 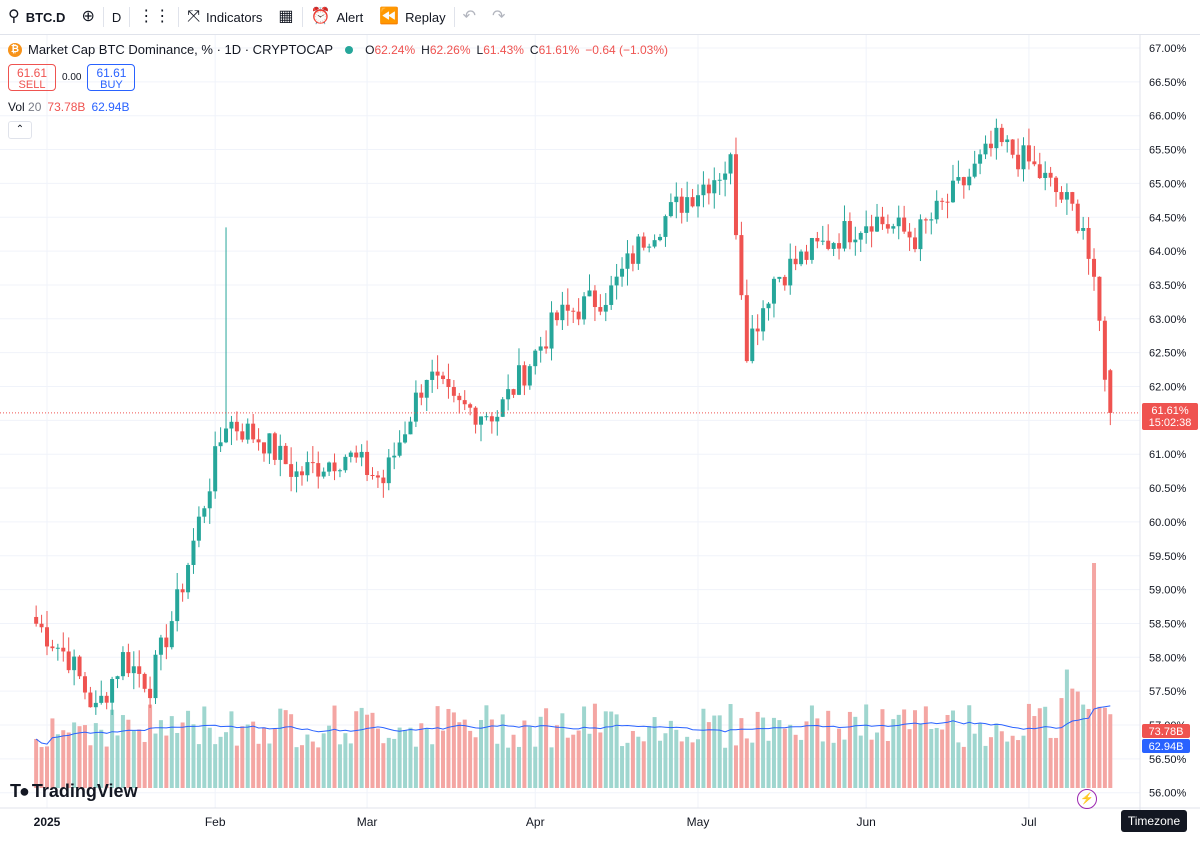 What do you see at coordinates (36, 17) in the screenshot?
I see `symbol-search: ⚲ BTC.D` at bounding box center [36, 17].